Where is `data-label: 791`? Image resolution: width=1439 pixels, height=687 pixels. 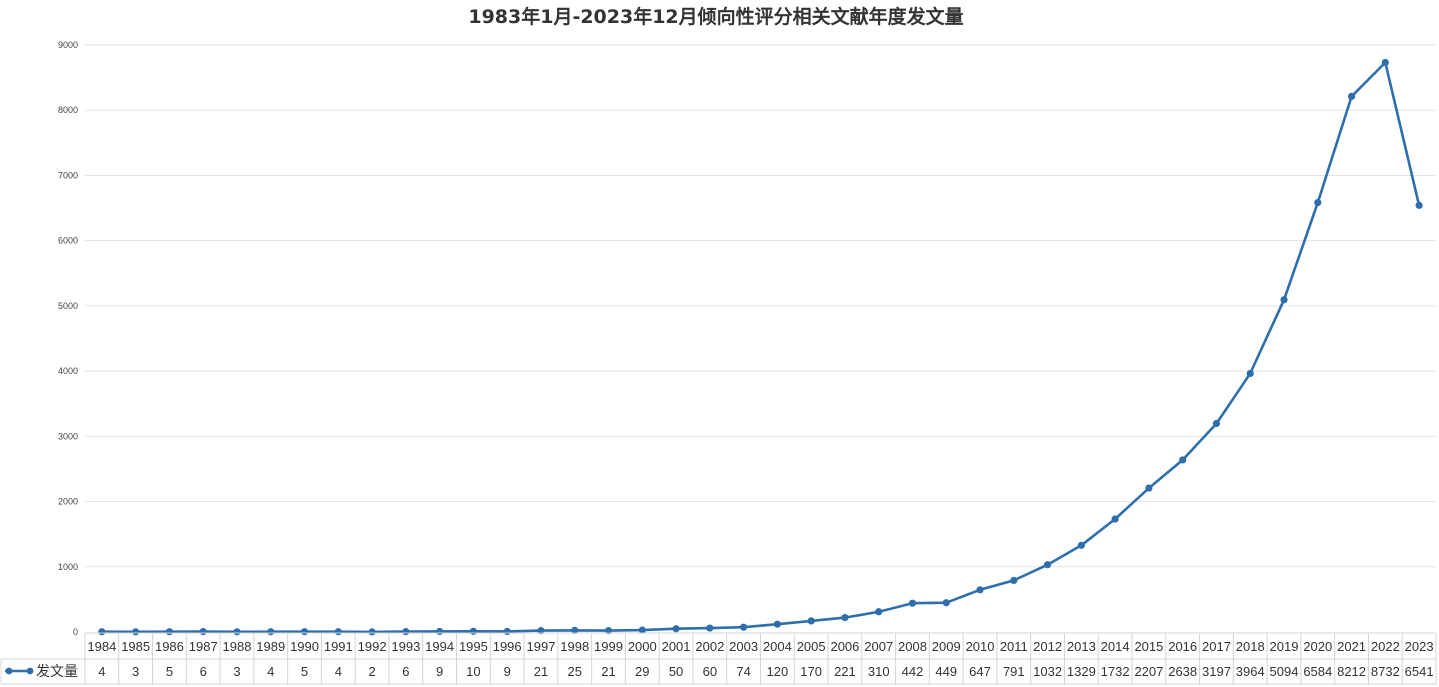
data-label: 791 is located at coordinates (1014, 671).